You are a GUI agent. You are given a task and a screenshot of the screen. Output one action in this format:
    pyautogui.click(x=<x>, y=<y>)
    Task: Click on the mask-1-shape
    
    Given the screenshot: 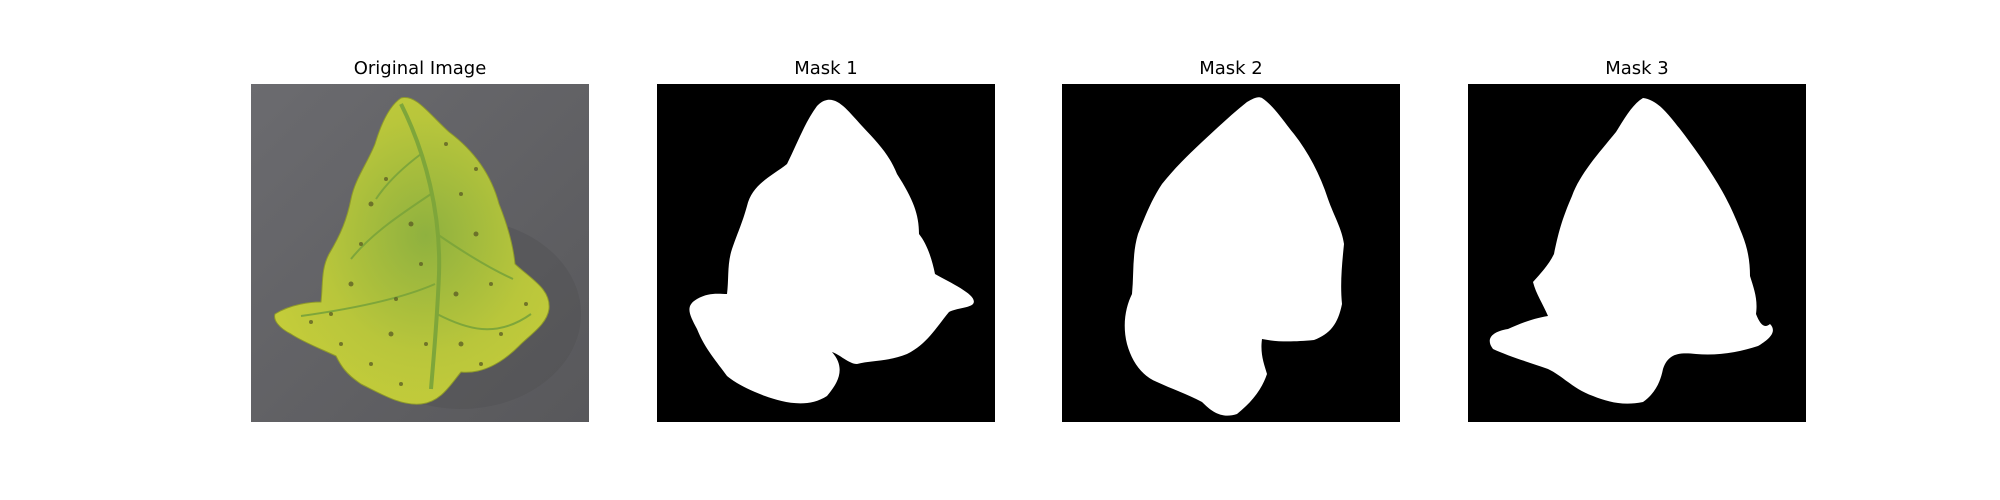 What is the action you would take?
    pyautogui.click(x=831, y=251)
    